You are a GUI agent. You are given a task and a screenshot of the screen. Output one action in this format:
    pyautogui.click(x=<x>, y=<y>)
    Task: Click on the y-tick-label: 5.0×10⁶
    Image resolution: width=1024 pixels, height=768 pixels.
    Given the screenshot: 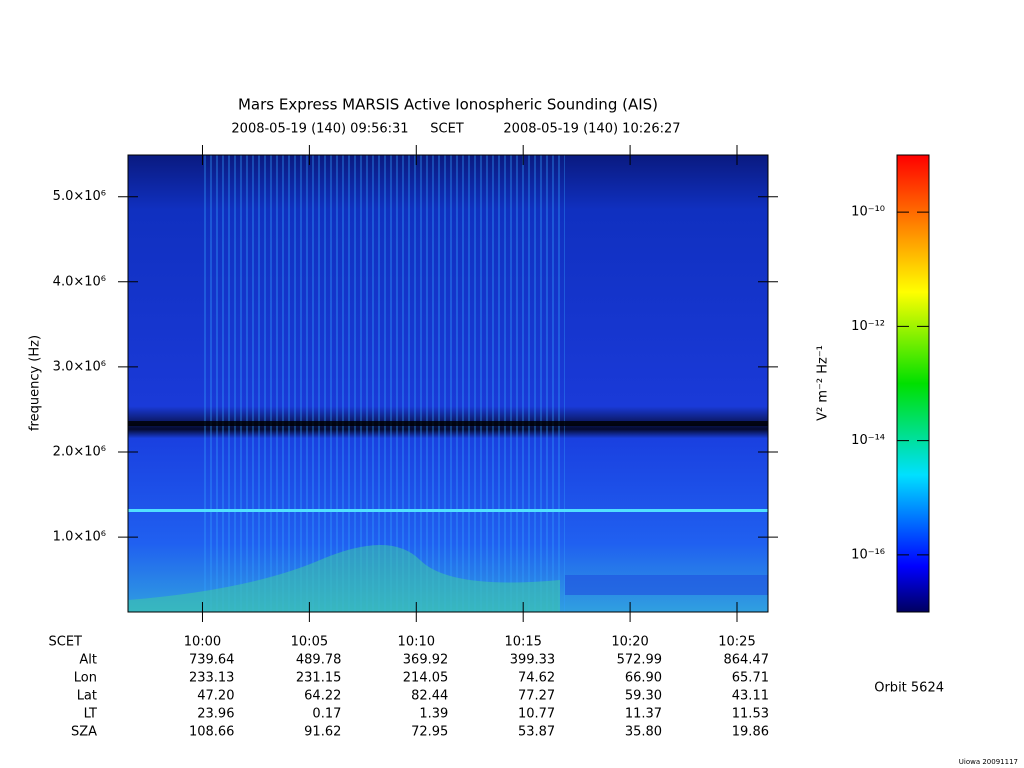 What is the action you would take?
    pyautogui.click(x=79, y=196)
    